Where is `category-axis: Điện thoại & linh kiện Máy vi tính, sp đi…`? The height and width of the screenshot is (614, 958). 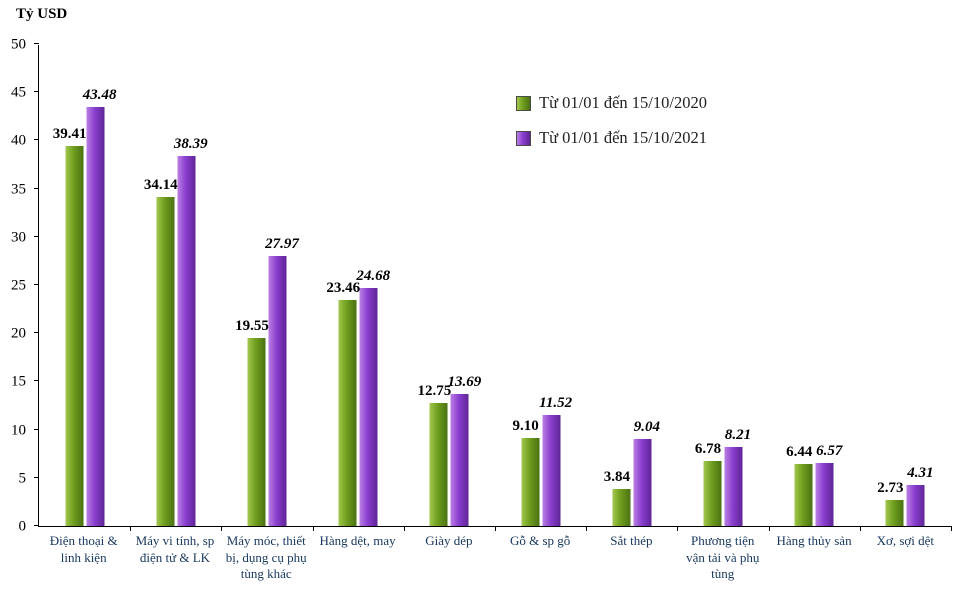
category-axis: Điện thoại & linh kiện Máy vi tính, sp đi… is located at coordinates (494, 557).